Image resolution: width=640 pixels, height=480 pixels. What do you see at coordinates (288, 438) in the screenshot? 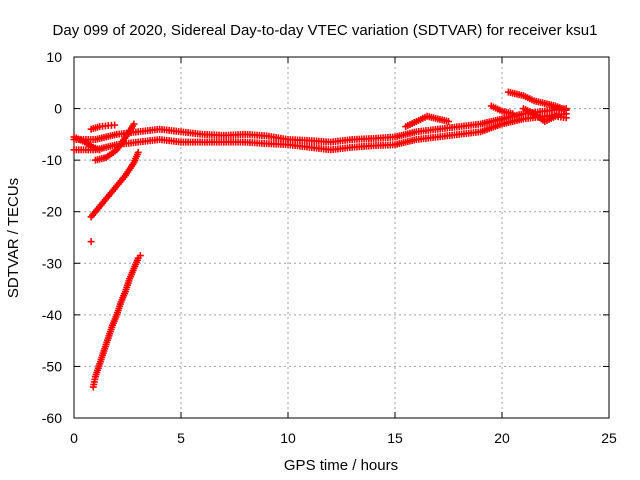
I see `x-tick-label: 10` at bounding box center [288, 438].